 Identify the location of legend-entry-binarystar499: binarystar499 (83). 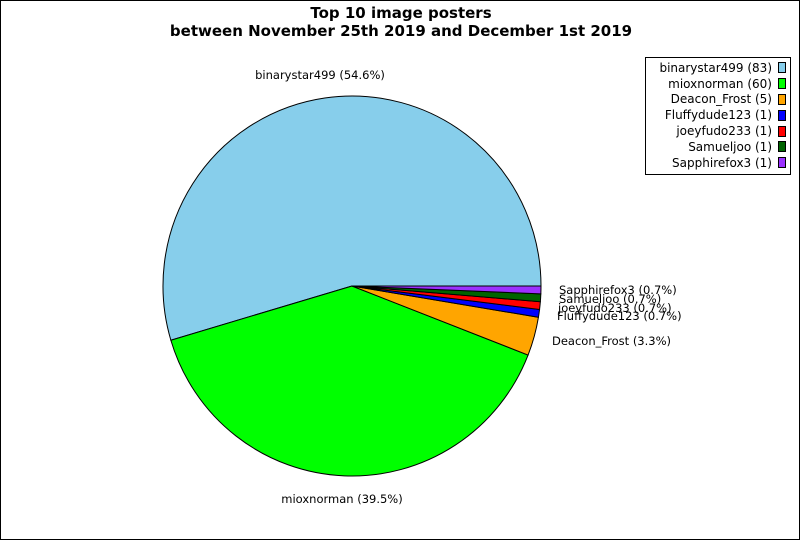
(718, 68).